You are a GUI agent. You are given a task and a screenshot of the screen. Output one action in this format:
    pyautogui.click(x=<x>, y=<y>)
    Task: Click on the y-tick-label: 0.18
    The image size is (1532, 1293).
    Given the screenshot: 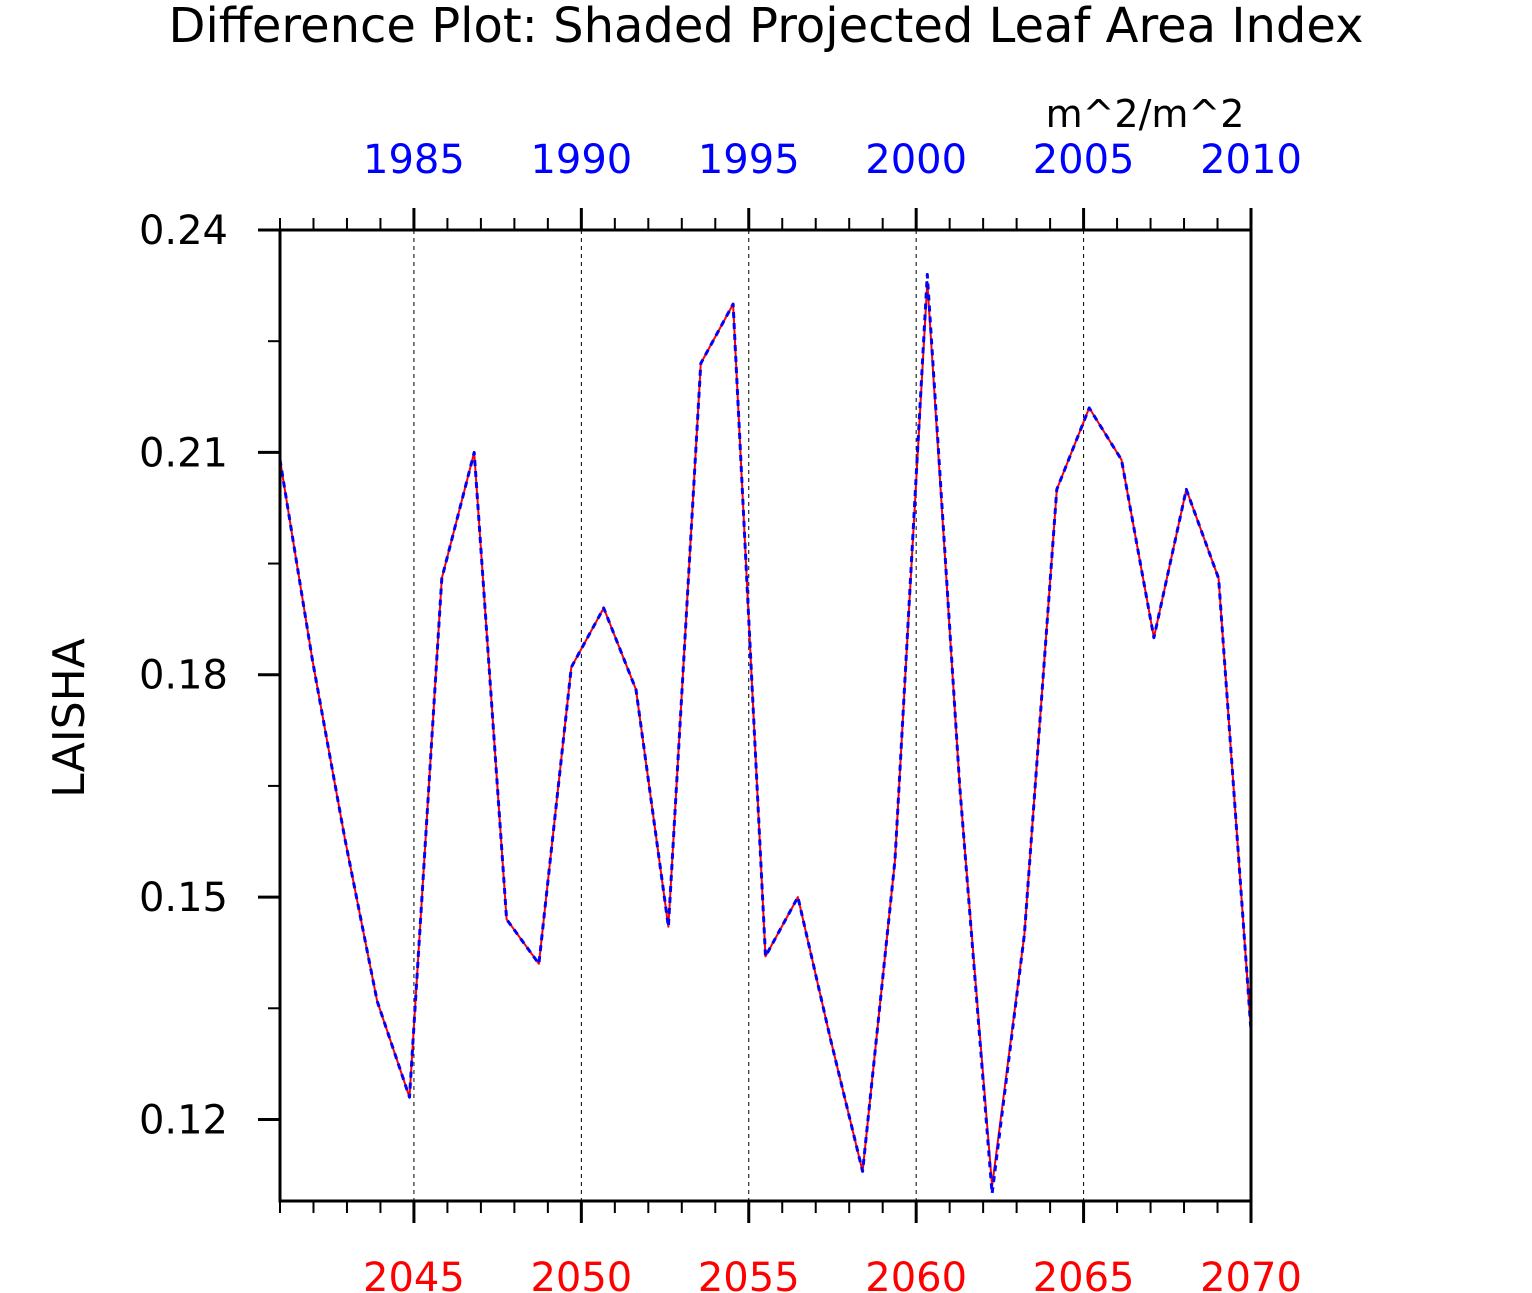 What is the action you would take?
    pyautogui.click(x=183, y=676)
    